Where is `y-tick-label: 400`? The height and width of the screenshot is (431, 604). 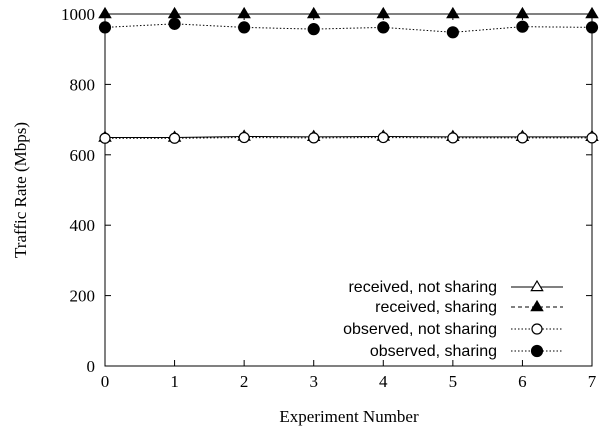 y-tick-label: 400 is located at coordinates (83, 225).